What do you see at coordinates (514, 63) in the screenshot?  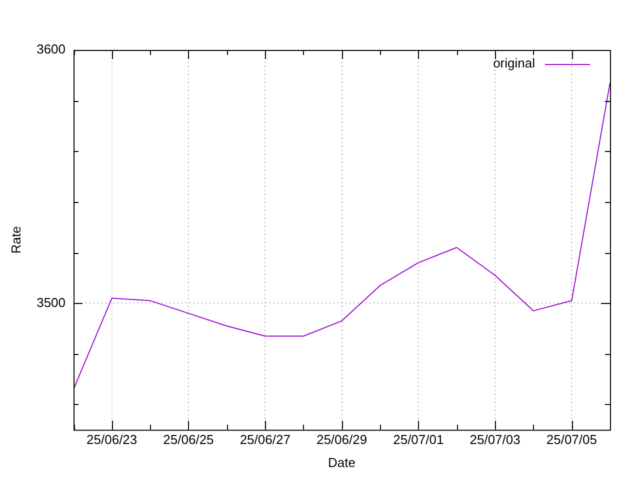 I see `text: original` at bounding box center [514, 63].